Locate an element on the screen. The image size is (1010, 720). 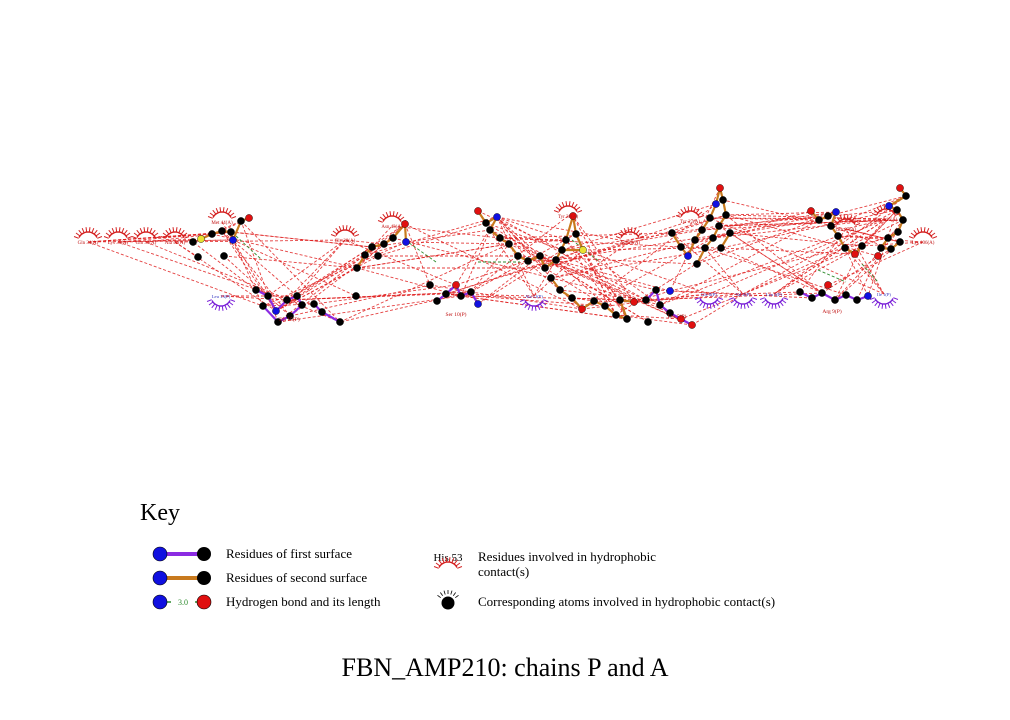
residue-label-chain-a: Tyr 27(A) is located at coordinates (690, 222).